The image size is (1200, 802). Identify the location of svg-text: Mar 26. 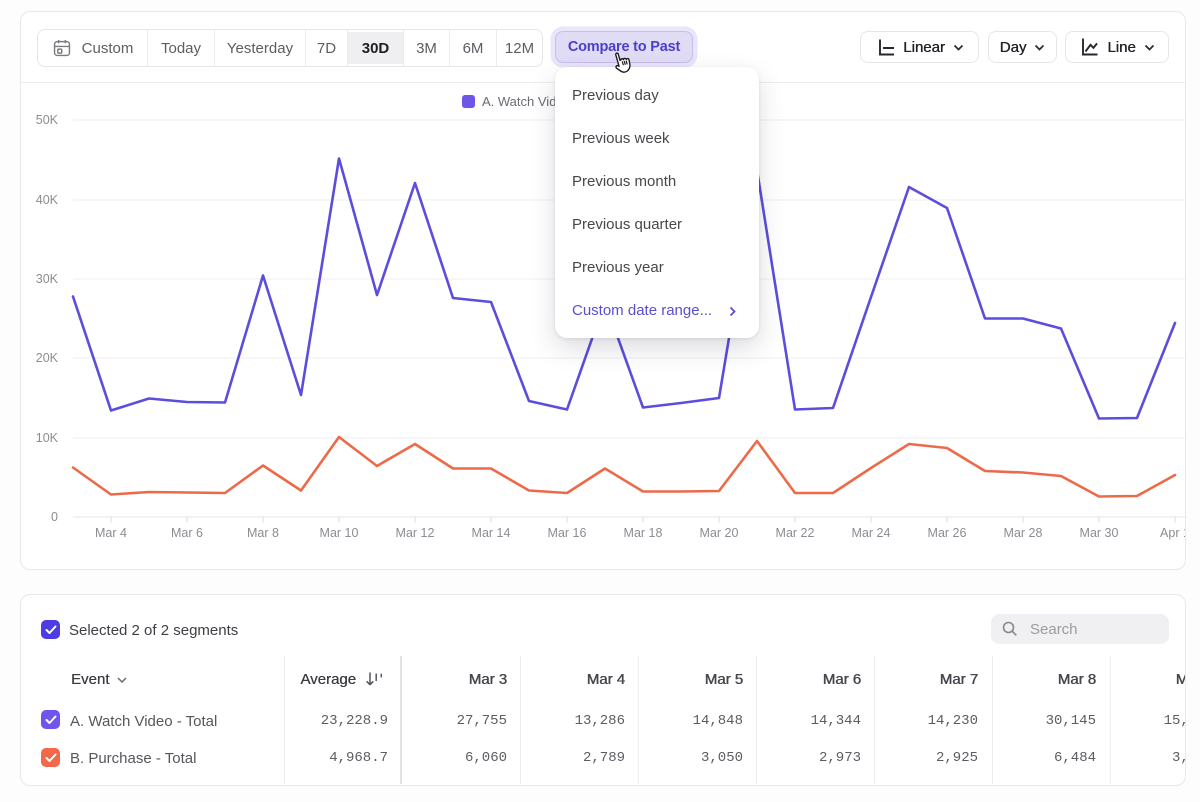
(947, 533).